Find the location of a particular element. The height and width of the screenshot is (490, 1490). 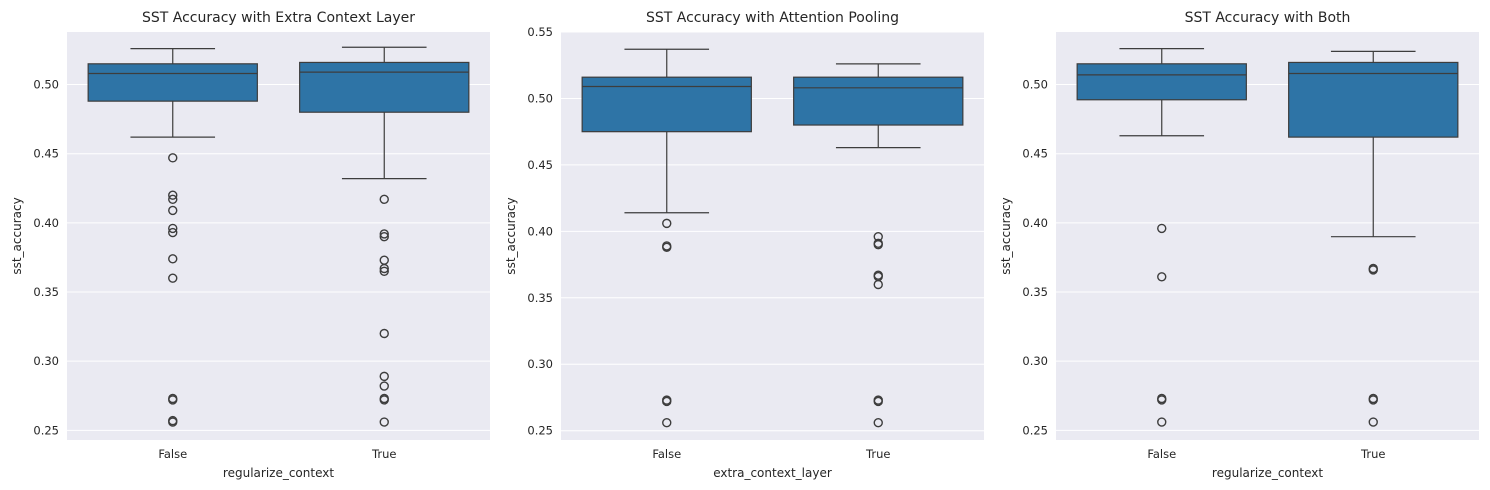

x-axis-label: extra_context_layer is located at coordinates (772, 473).